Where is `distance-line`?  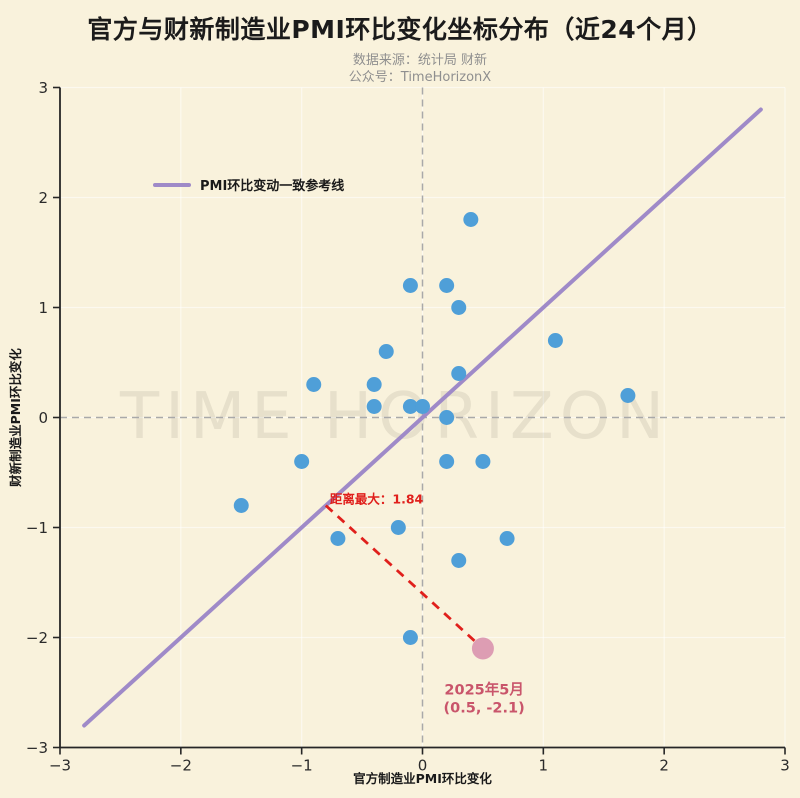
distance-line is located at coordinates (404, 577).